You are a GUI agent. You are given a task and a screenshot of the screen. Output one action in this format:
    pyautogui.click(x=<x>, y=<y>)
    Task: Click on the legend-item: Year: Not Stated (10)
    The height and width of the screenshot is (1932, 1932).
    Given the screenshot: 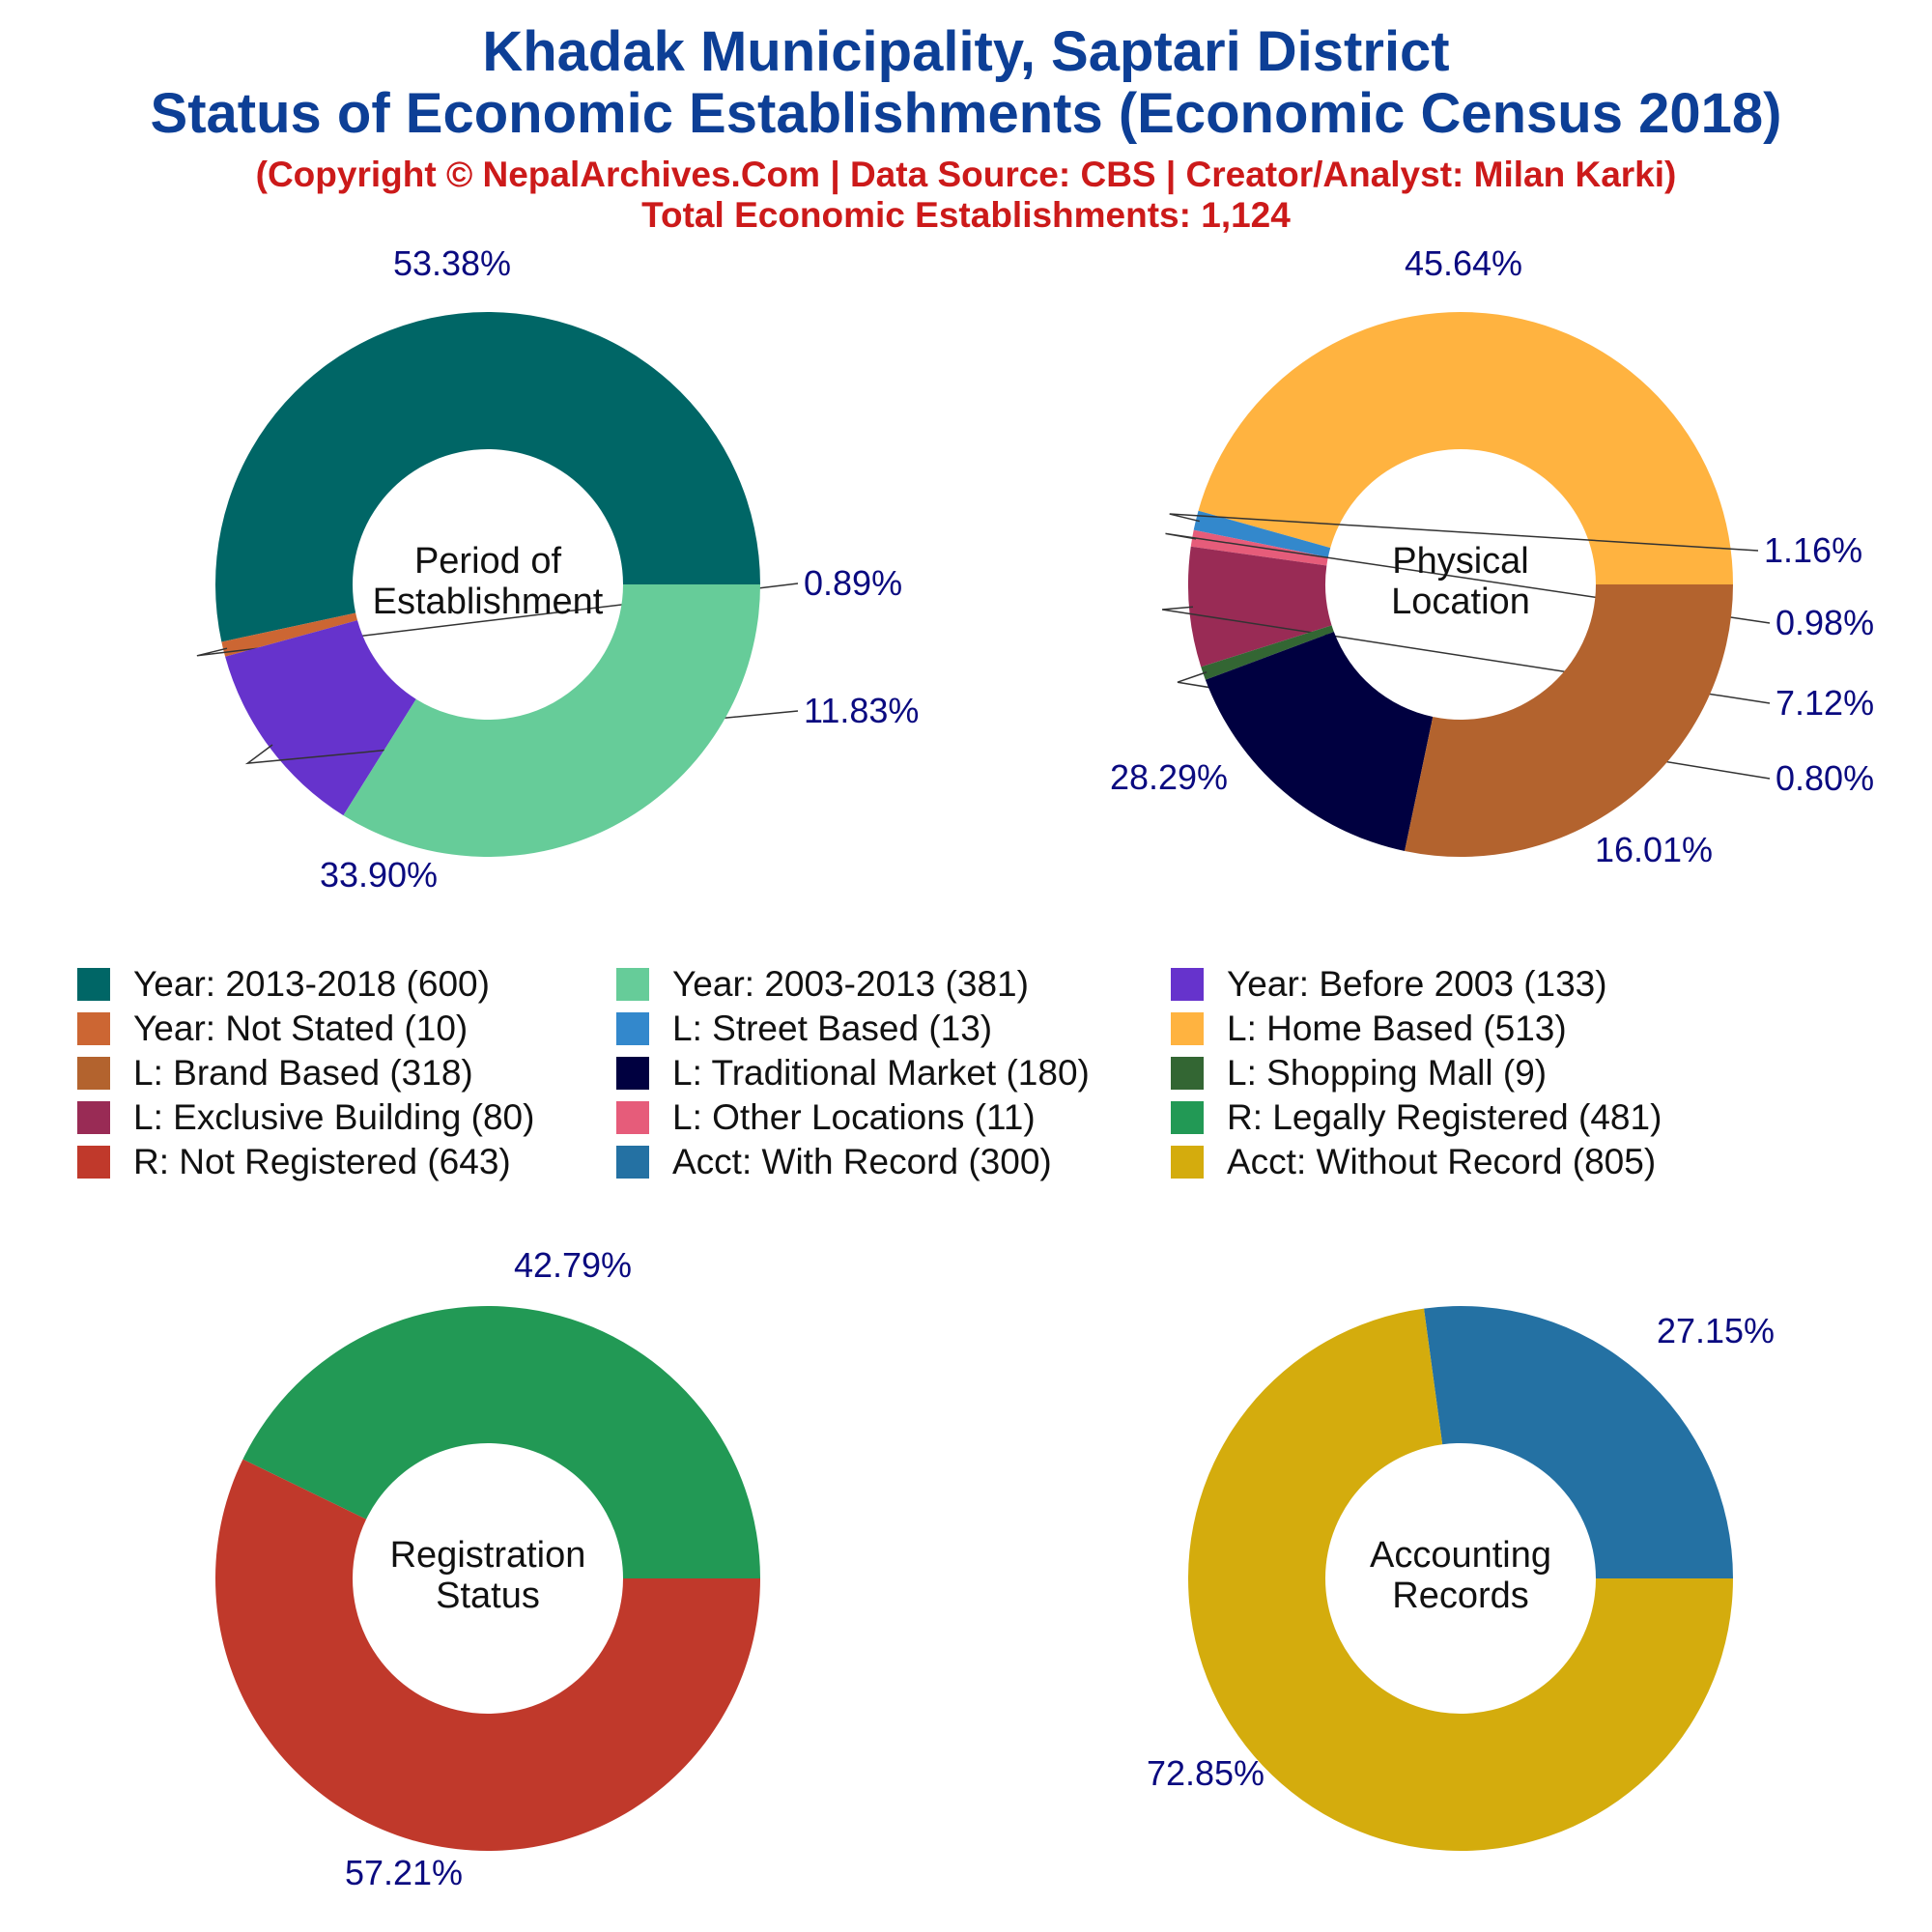 What is the action you would take?
    pyautogui.click(x=272, y=1029)
    